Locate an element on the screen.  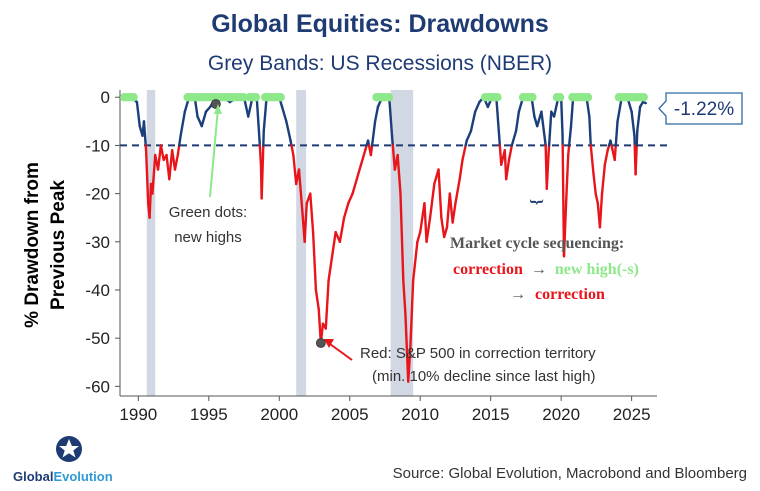
logo-part2: Evolution is located at coordinates (82, 476).